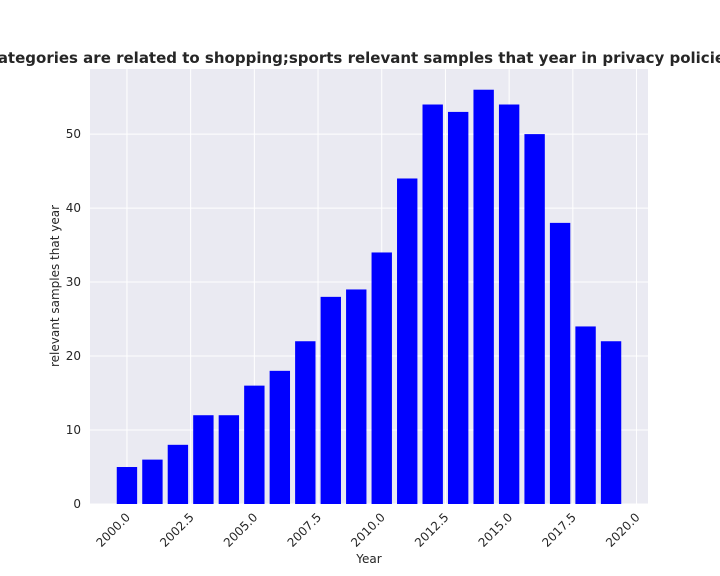  I want to click on y-tick-label: 50, so click(73, 134).